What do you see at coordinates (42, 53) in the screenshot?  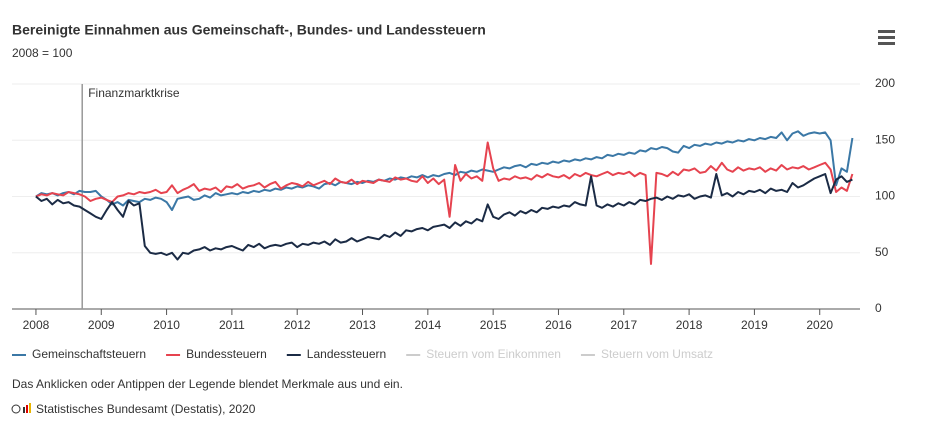 I see `chart-subtitle: 2008 = 100` at bounding box center [42, 53].